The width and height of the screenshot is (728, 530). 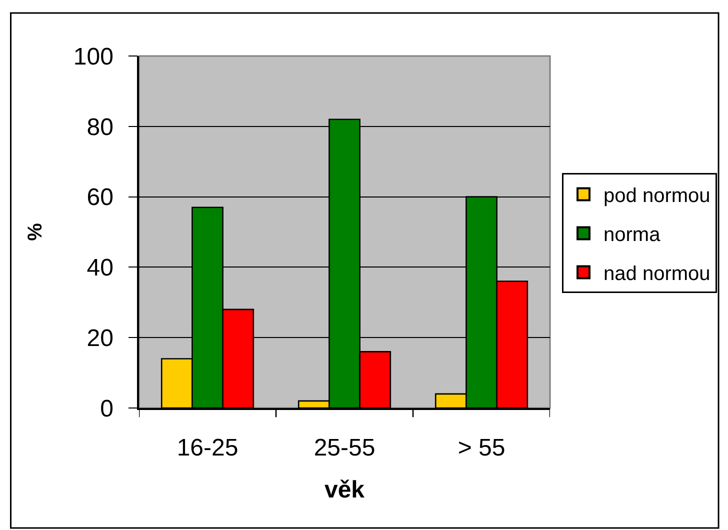 What do you see at coordinates (633, 235) in the screenshot?
I see `legend-label: norma` at bounding box center [633, 235].